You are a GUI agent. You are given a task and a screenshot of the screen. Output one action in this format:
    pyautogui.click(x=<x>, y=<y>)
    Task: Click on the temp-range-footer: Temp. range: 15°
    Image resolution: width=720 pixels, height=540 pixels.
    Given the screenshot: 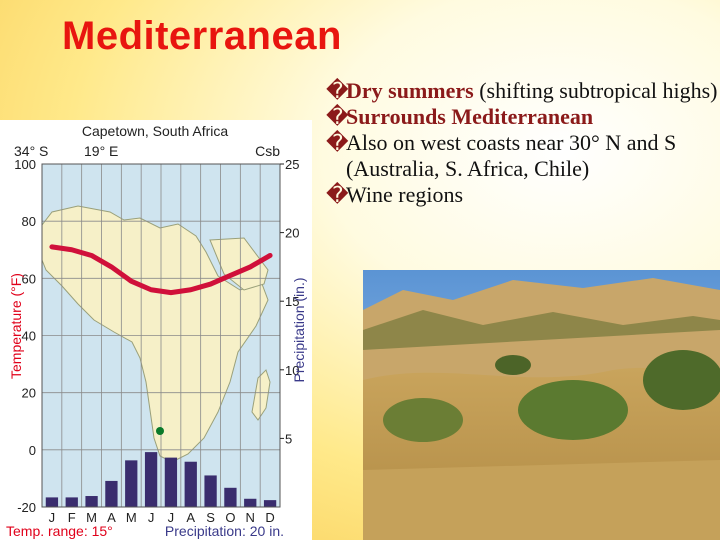 What is the action you would take?
    pyautogui.click(x=59, y=531)
    